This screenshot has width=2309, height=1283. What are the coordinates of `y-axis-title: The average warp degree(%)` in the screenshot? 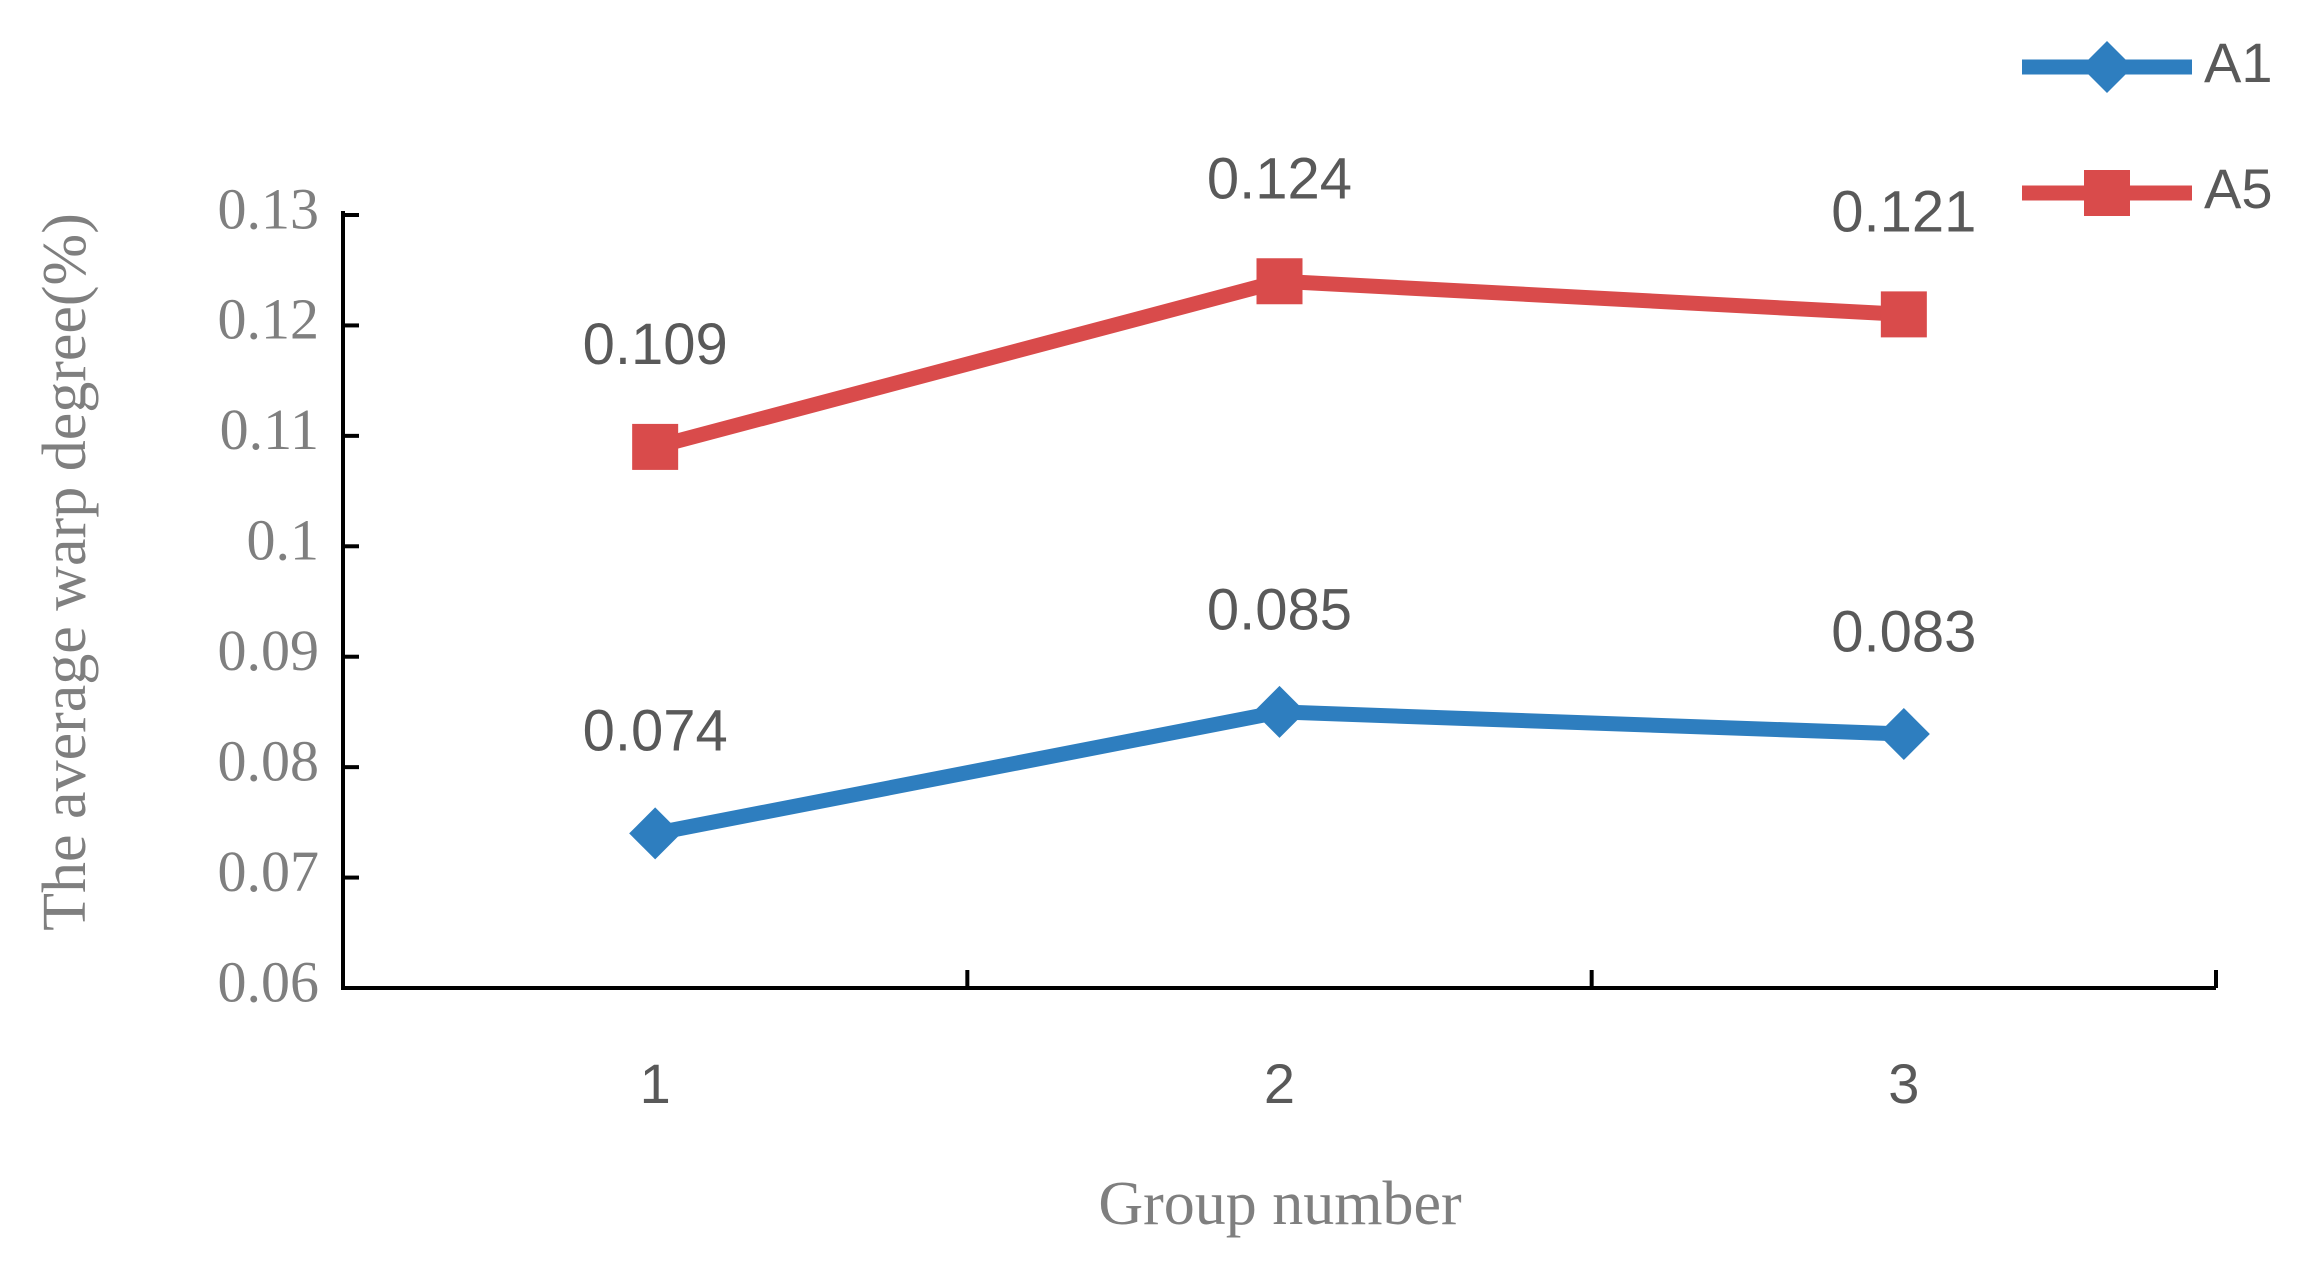 It's located at (65, 572).